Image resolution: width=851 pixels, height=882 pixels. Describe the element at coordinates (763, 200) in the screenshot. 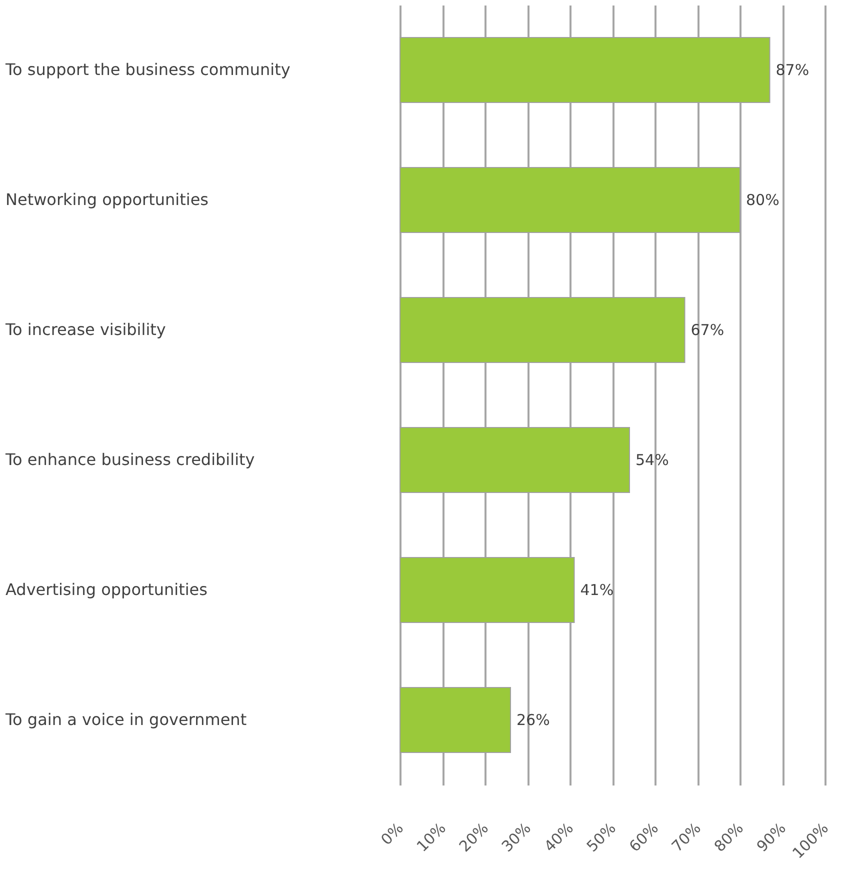

I see `data-label: 80%` at that location.